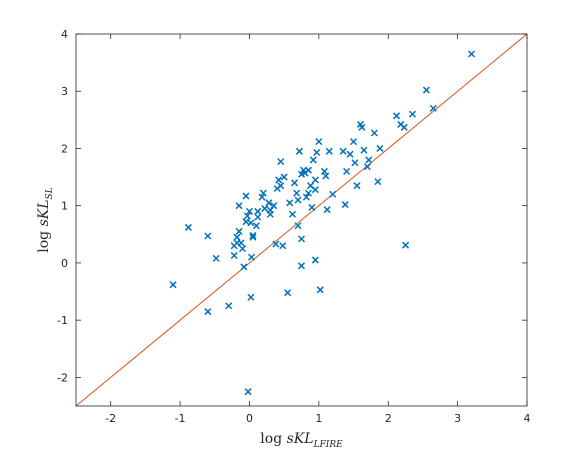 The image size is (581, 458). I want to click on x-tick-label: -2, so click(110, 418).